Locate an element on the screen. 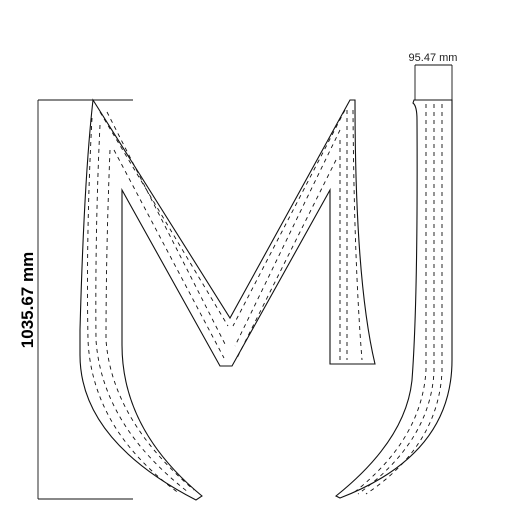  width-dimension-label: 95.47 mm is located at coordinates (433, 58).